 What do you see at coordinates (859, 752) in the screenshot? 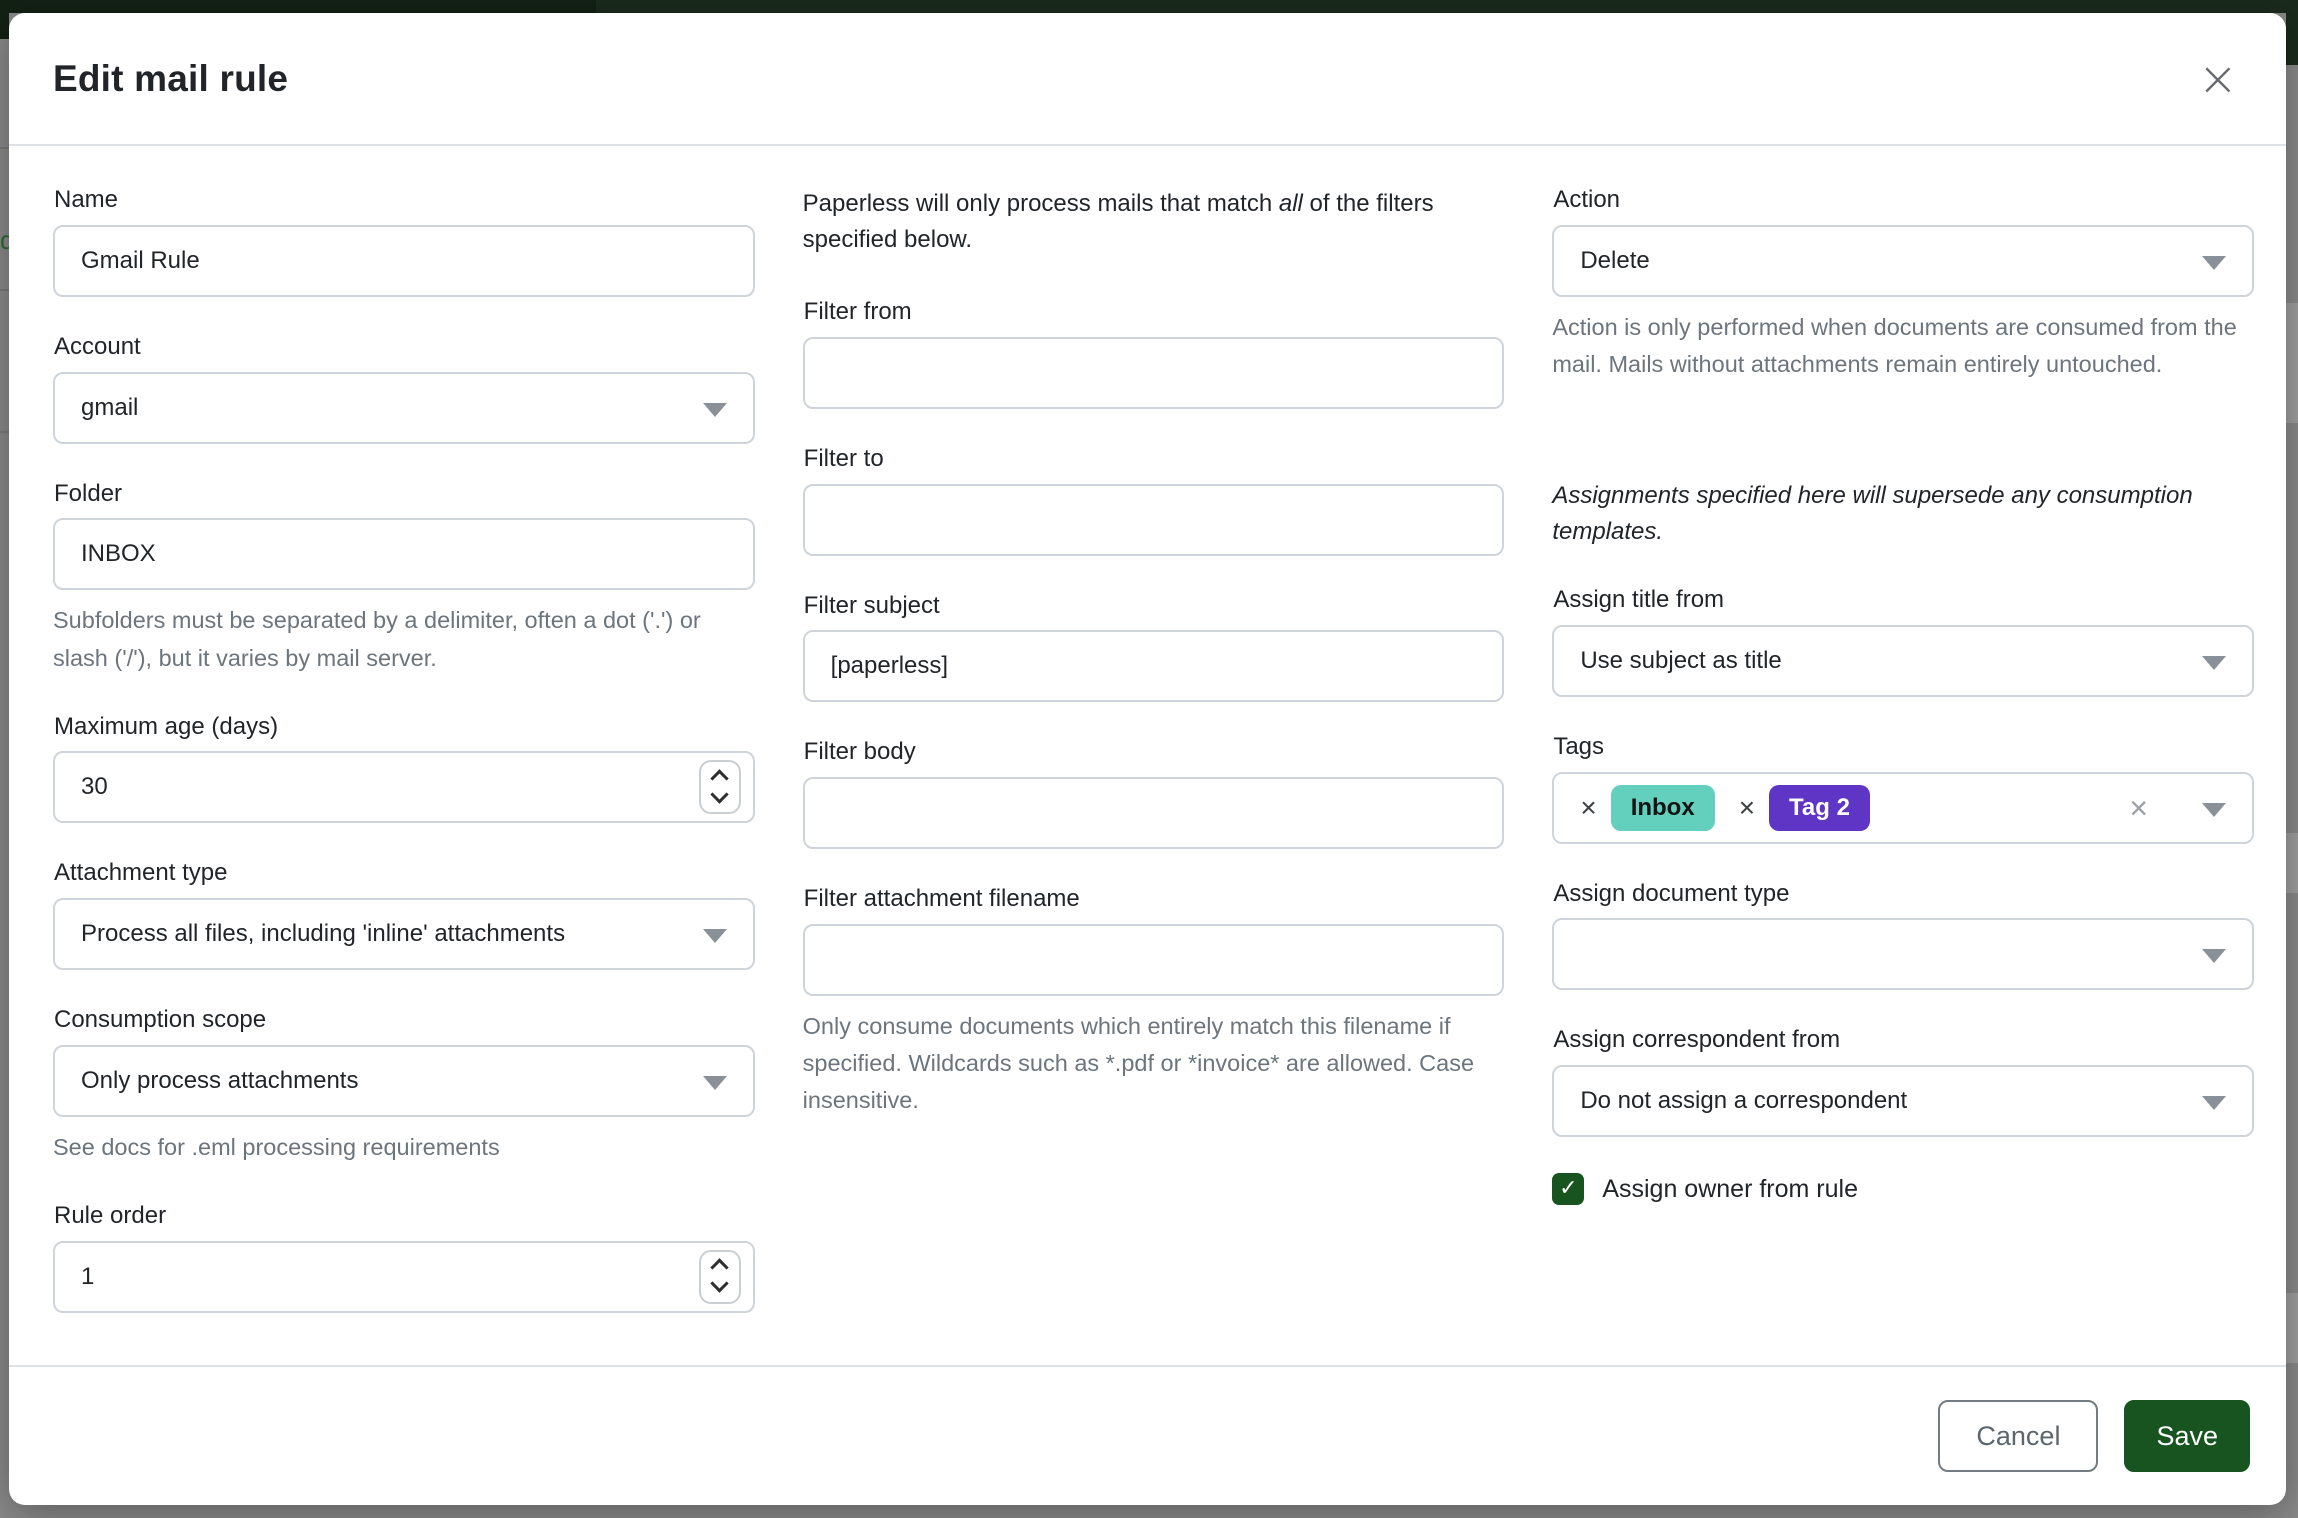
I see `filter-body-label: Filter body` at bounding box center [859, 752].